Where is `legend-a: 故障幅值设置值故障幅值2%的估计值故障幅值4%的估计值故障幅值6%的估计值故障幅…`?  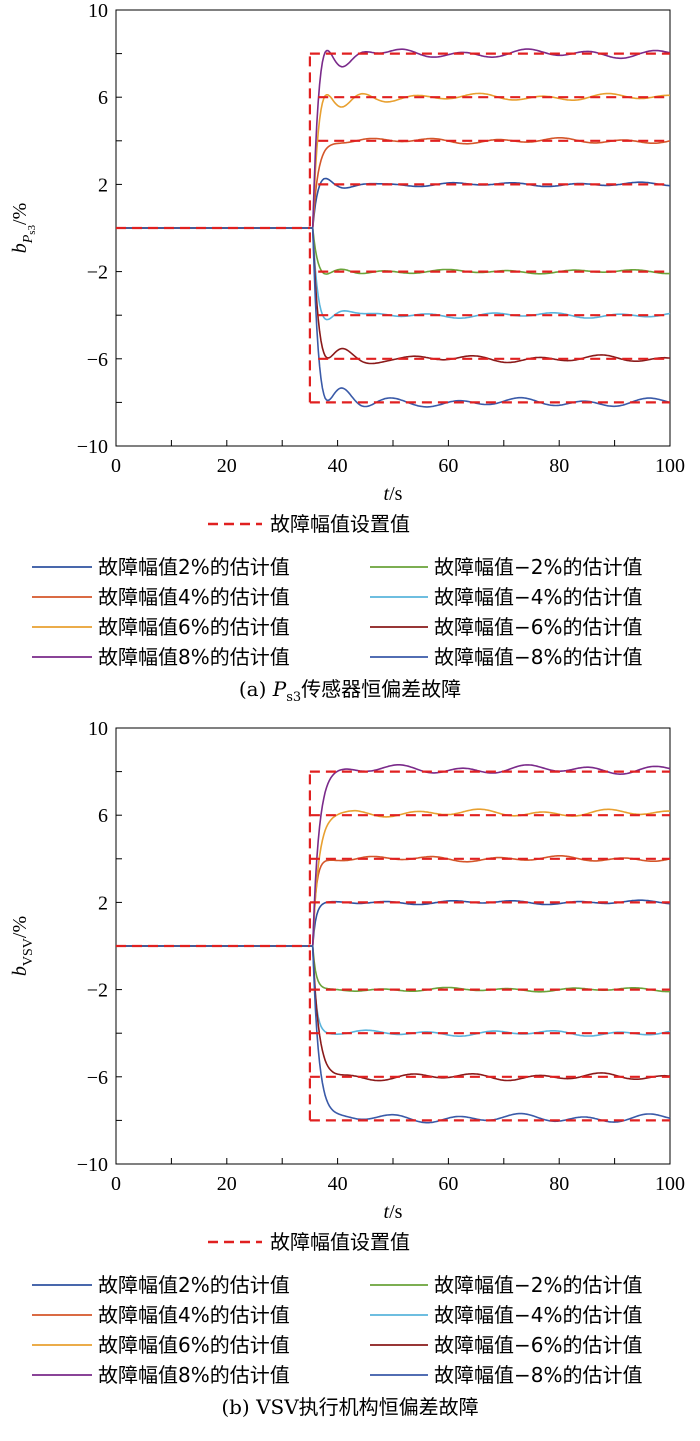
legend-a: 故障幅值设置值故障幅值2%的估计值故障幅值4%的估计值故障幅值6%的估计值故障幅… is located at coordinates (337, 590).